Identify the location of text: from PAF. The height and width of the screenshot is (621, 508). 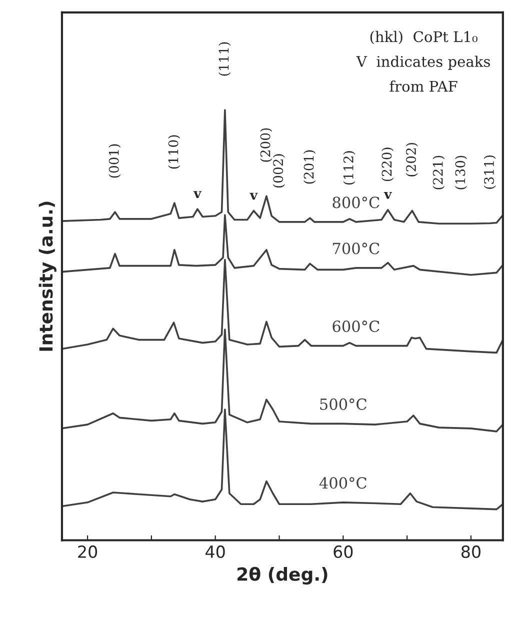
(424, 86).